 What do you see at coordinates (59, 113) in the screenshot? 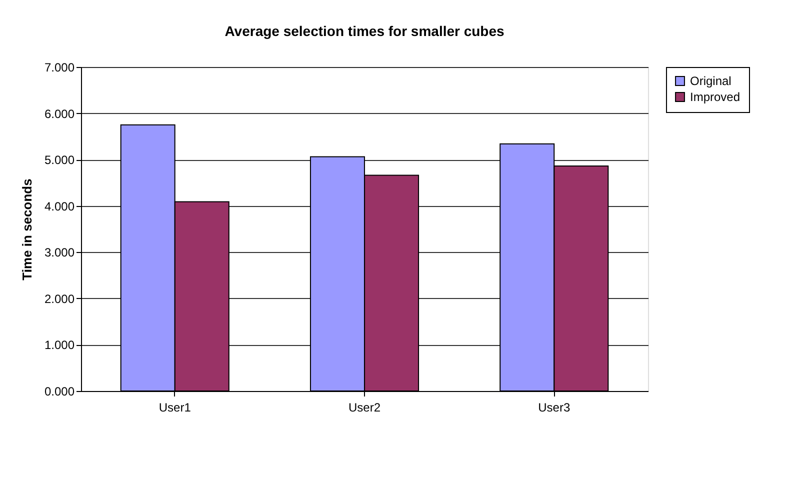
I see `y-tick-label: 6.000` at bounding box center [59, 113].